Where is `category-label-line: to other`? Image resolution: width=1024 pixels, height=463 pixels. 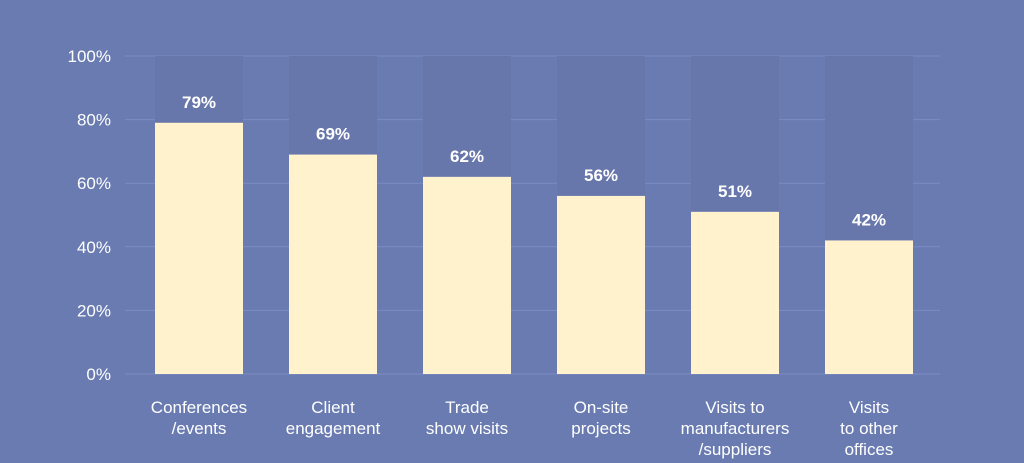
category-label-line: to other is located at coordinates (869, 428).